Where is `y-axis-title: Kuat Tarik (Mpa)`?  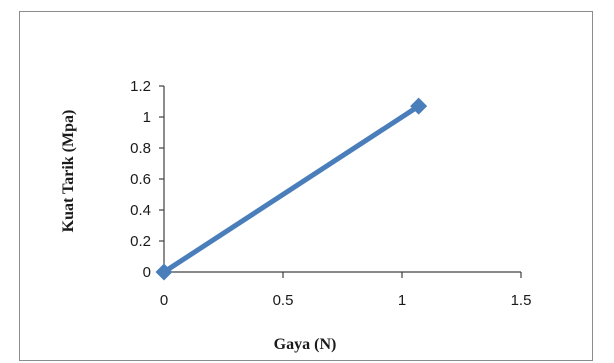
y-axis-title: Kuat Tarik (Mpa) is located at coordinates (68, 171).